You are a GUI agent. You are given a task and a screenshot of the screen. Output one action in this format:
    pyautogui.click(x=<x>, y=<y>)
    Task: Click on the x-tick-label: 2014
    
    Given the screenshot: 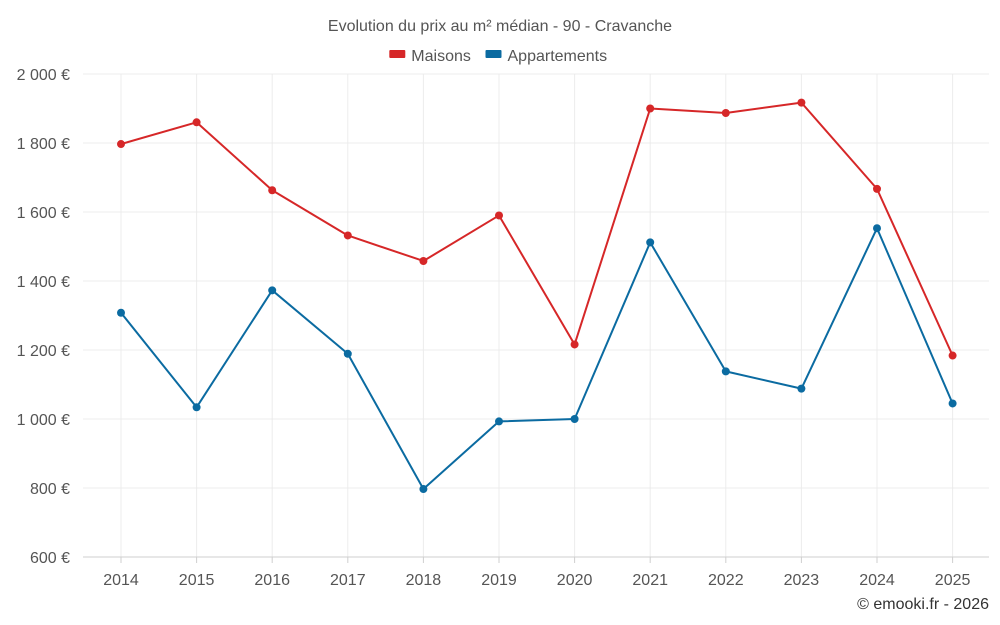 What is the action you would take?
    pyautogui.click(x=121, y=580)
    